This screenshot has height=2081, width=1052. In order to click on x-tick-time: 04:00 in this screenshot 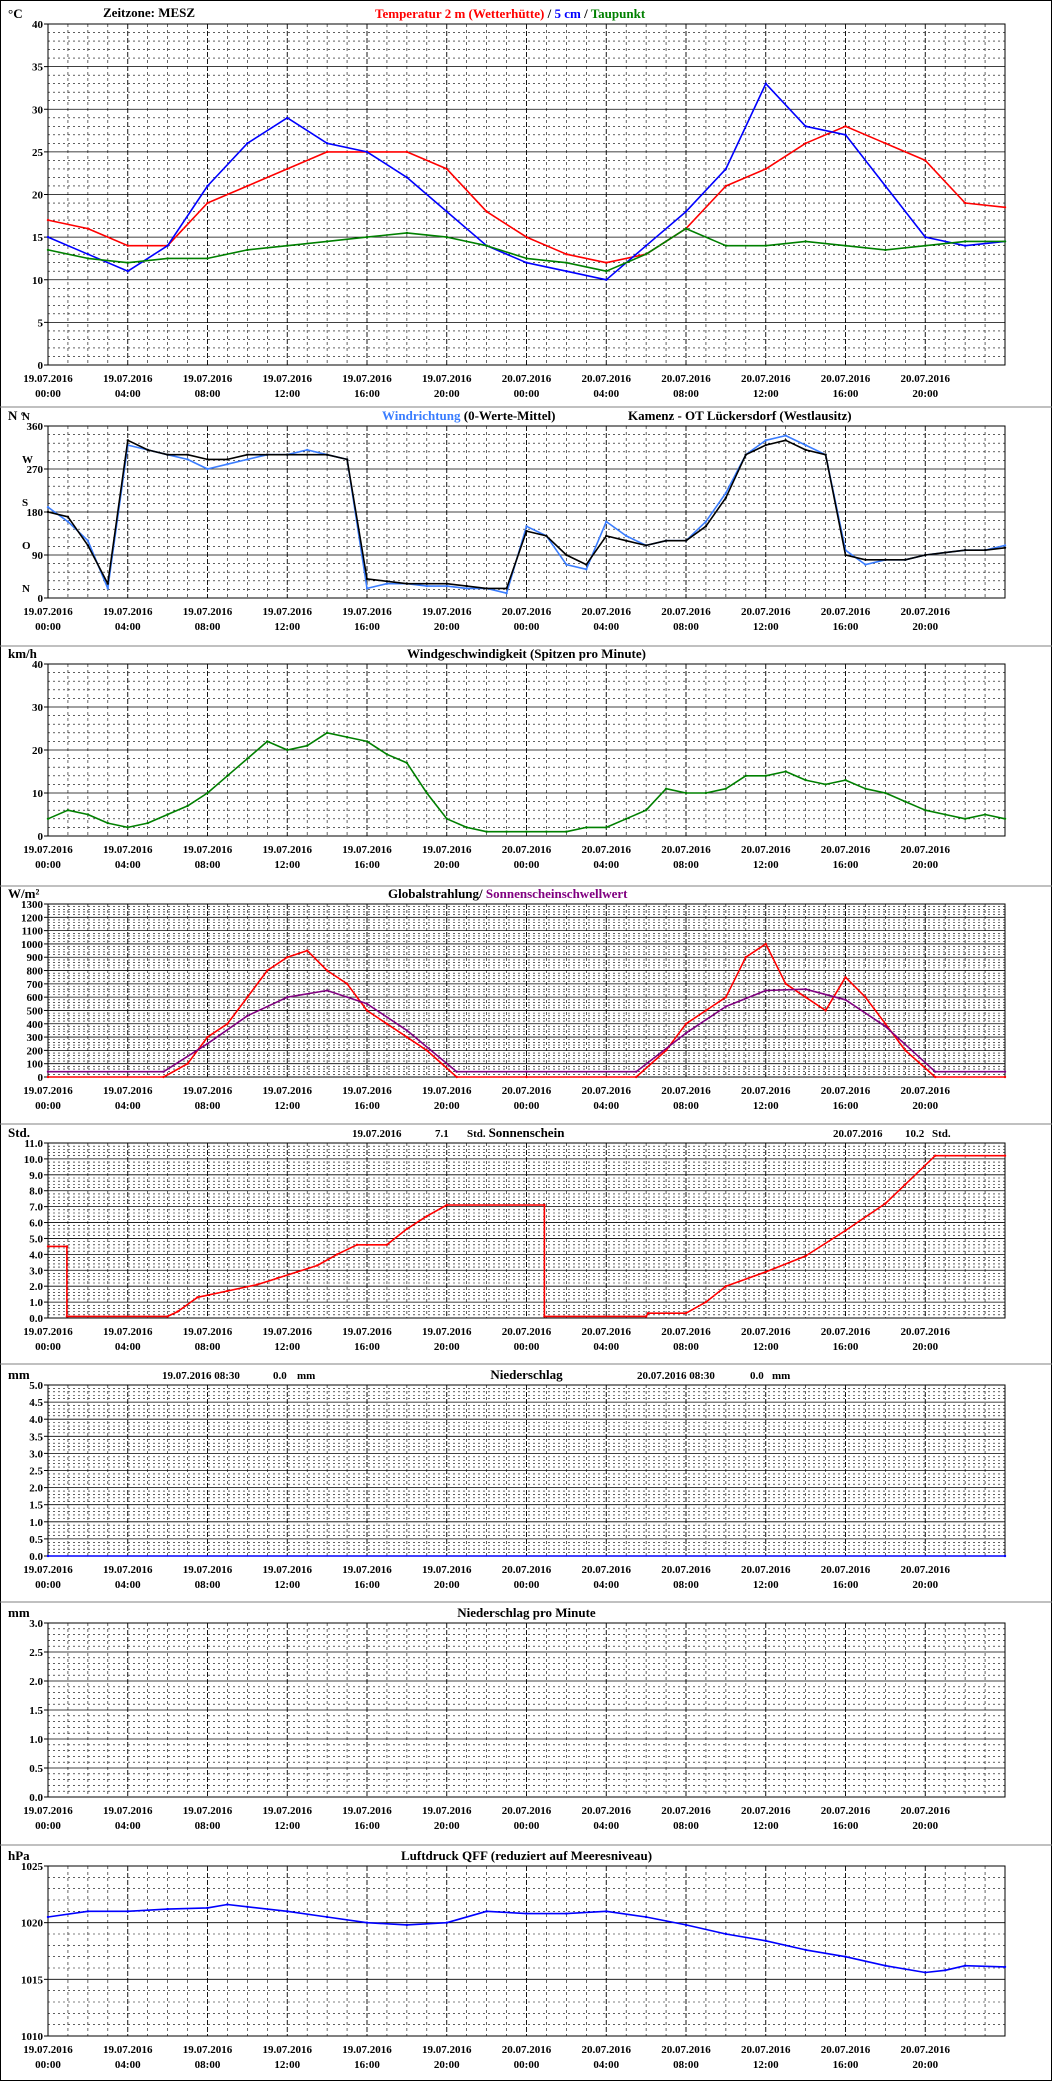, I will do `click(606, 1585)`.